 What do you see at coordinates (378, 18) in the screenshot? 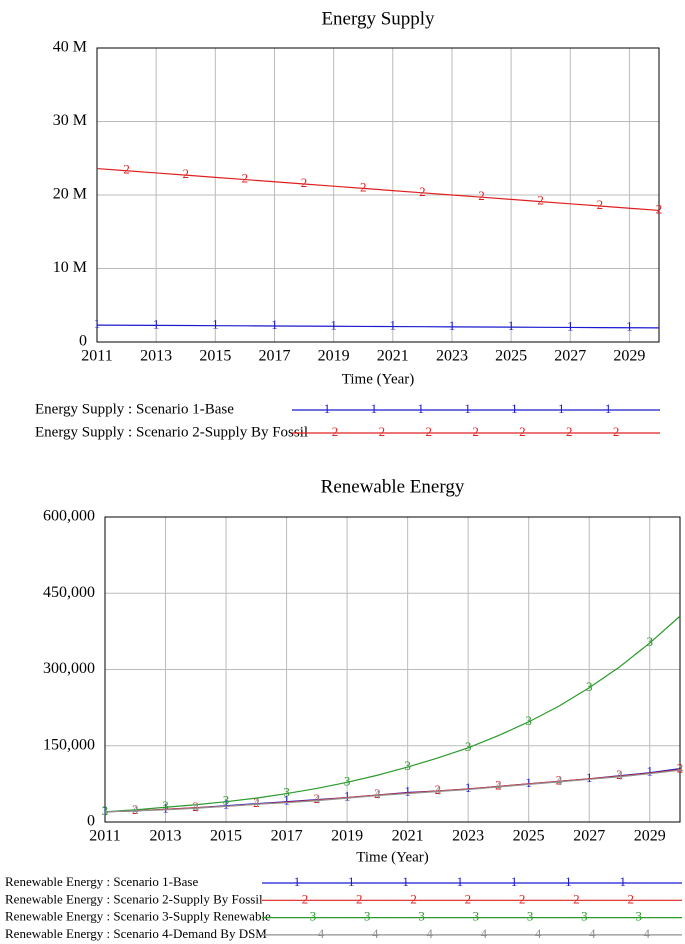
I see `chart-title: Energy Supply` at bounding box center [378, 18].